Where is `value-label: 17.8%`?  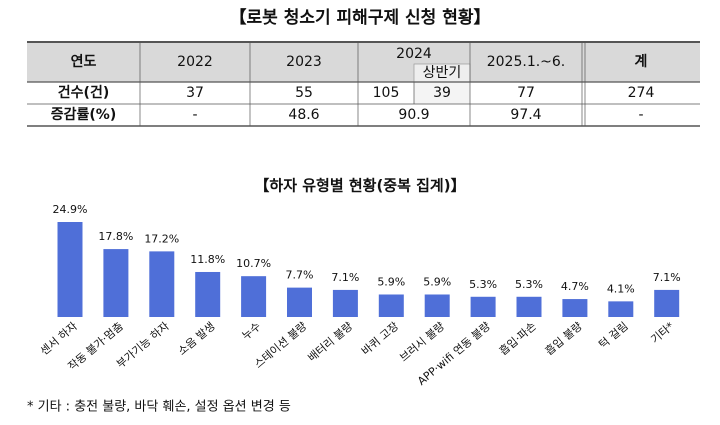
value-label: 17.8% is located at coordinates (115, 236).